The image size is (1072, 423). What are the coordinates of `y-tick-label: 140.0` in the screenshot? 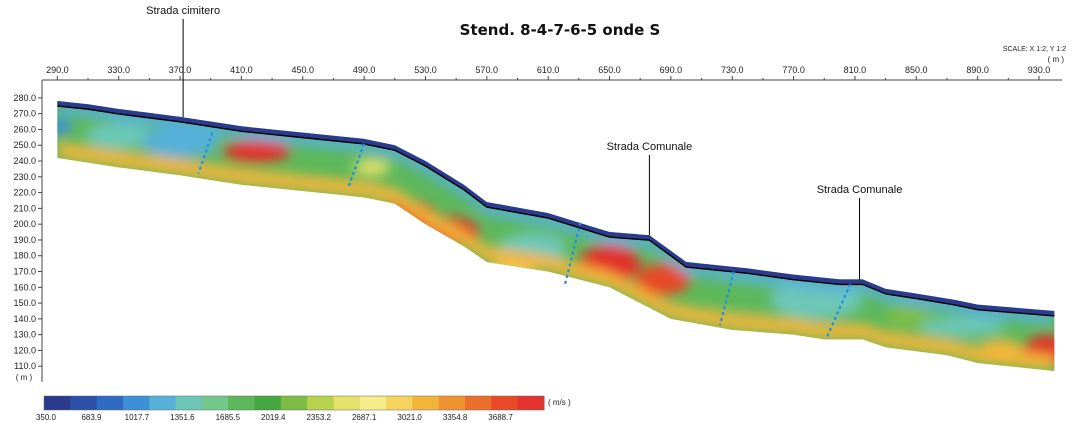 It's located at (24, 319).